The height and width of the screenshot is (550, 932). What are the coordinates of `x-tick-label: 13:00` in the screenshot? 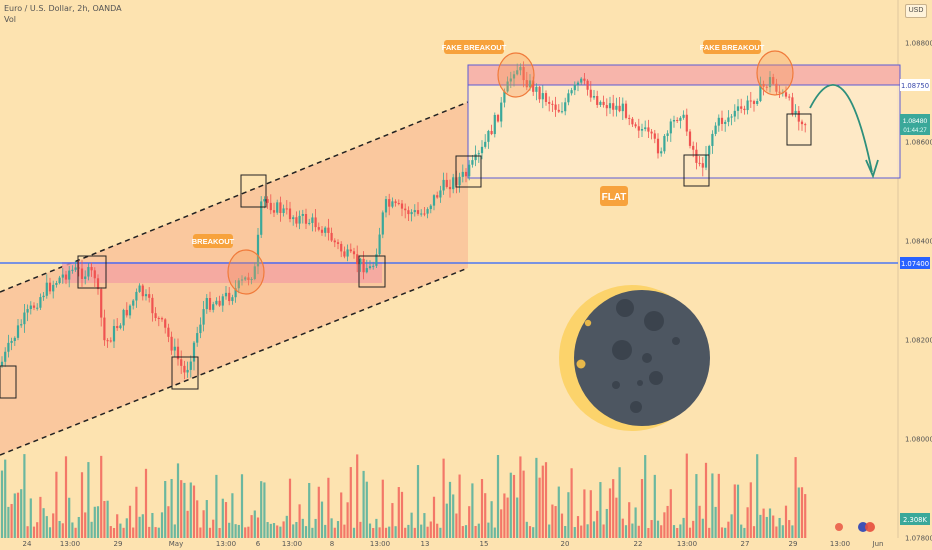 It's located at (292, 544).